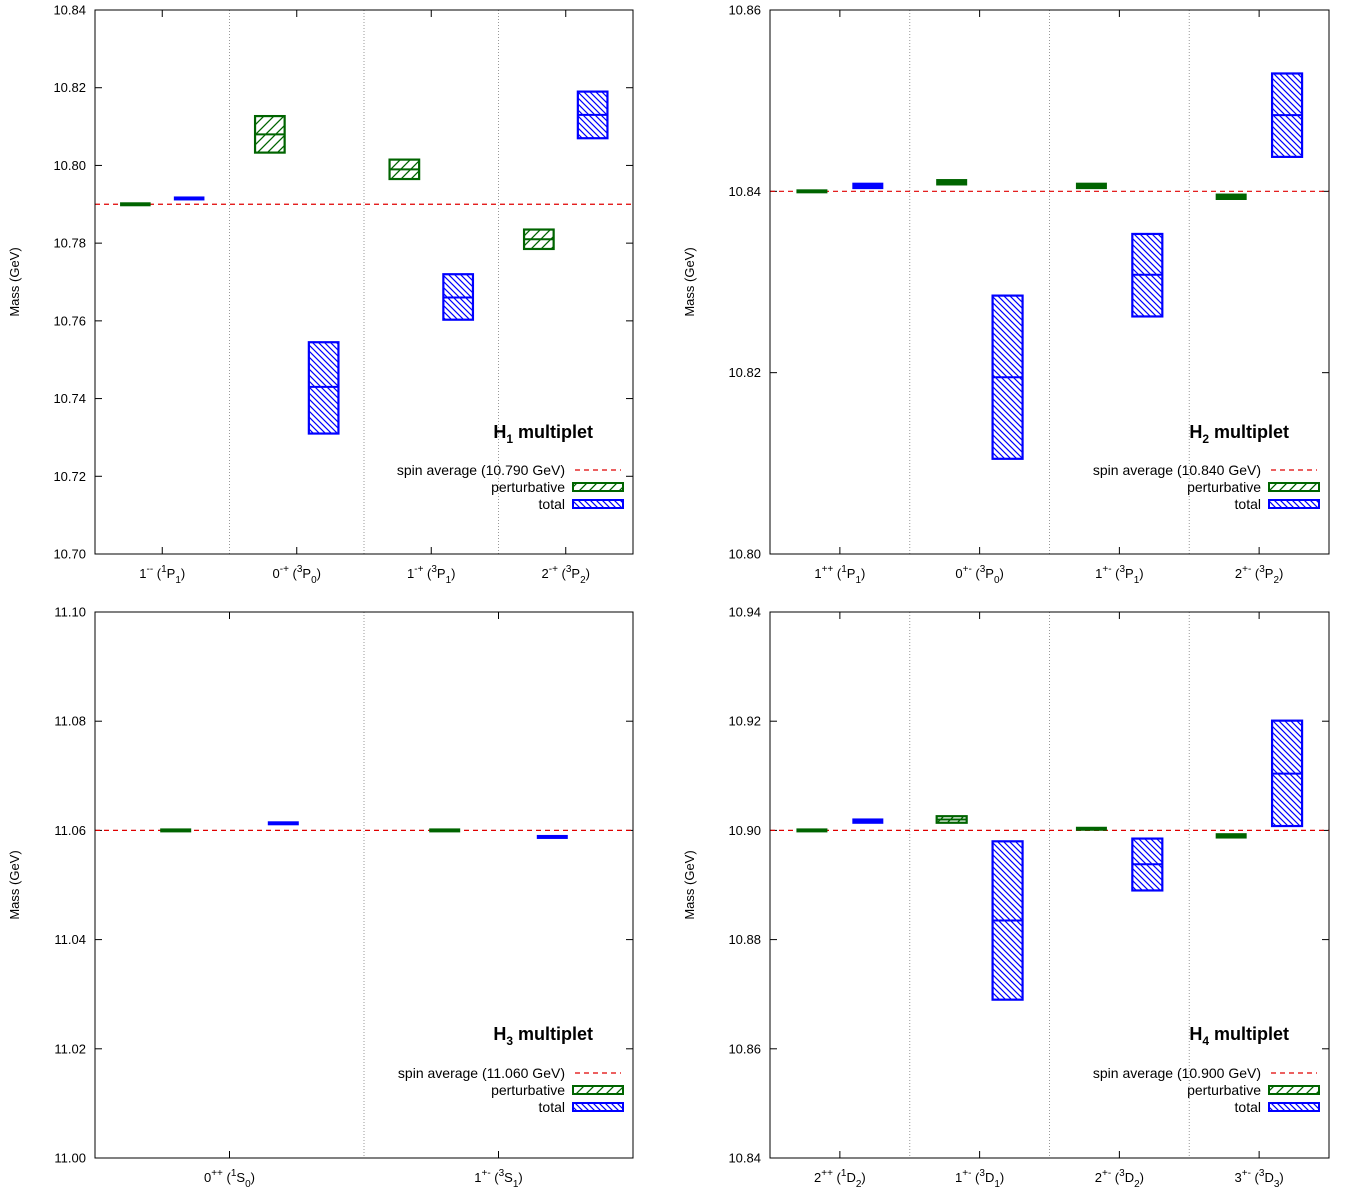 This screenshot has width=1351, height=1188. Describe the element at coordinates (1248, 504) in the screenshot. I see `legend-total-label: total` at that location.